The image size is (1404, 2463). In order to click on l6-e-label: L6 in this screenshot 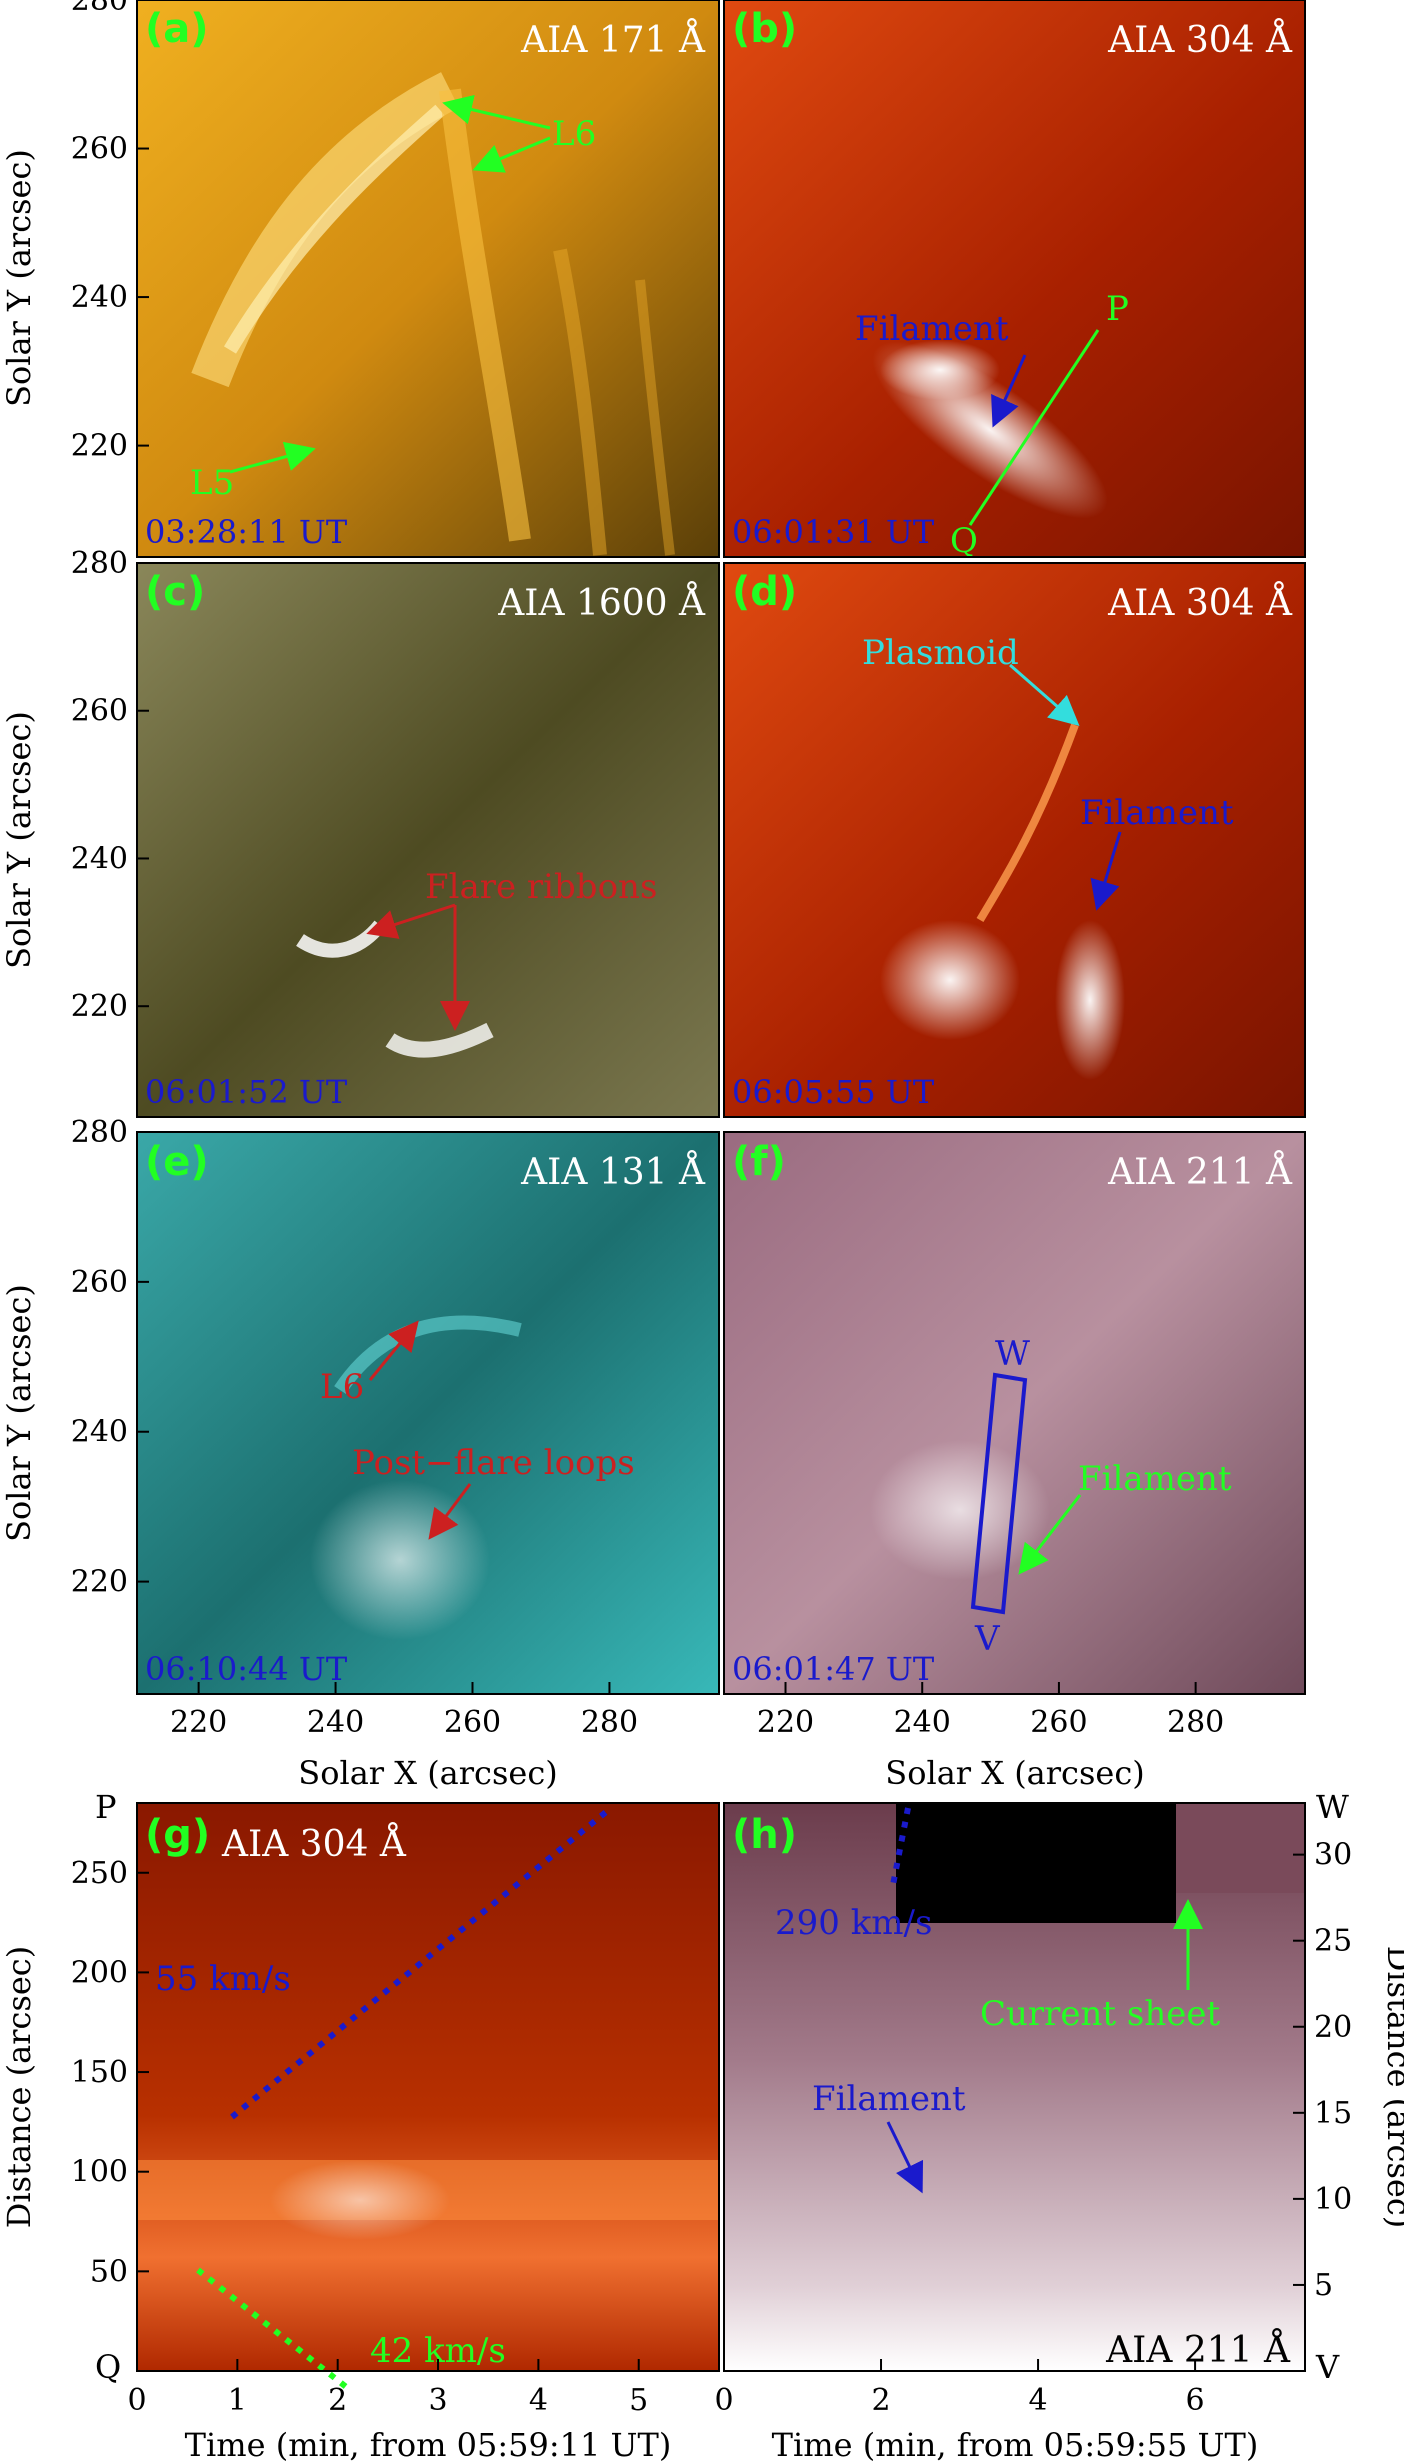, I will do `click(342, 1387)`.